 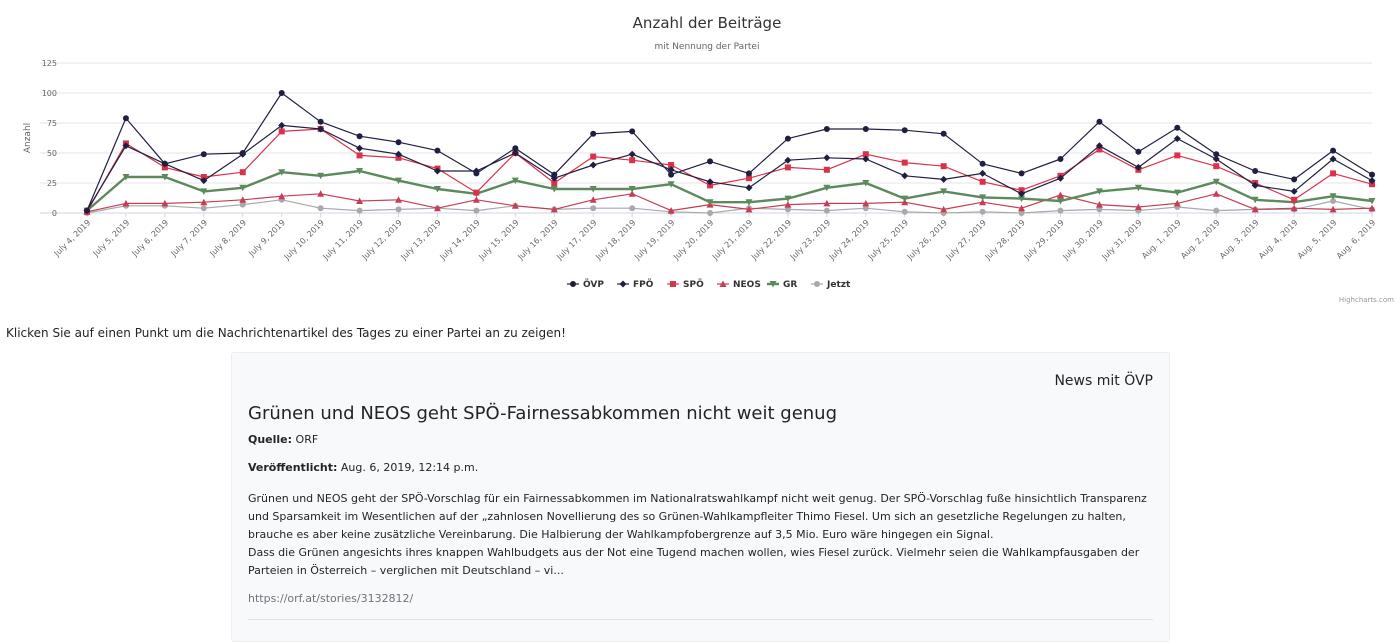 I want to click on legend-item: FPÖ, so click(x=635, y=284).